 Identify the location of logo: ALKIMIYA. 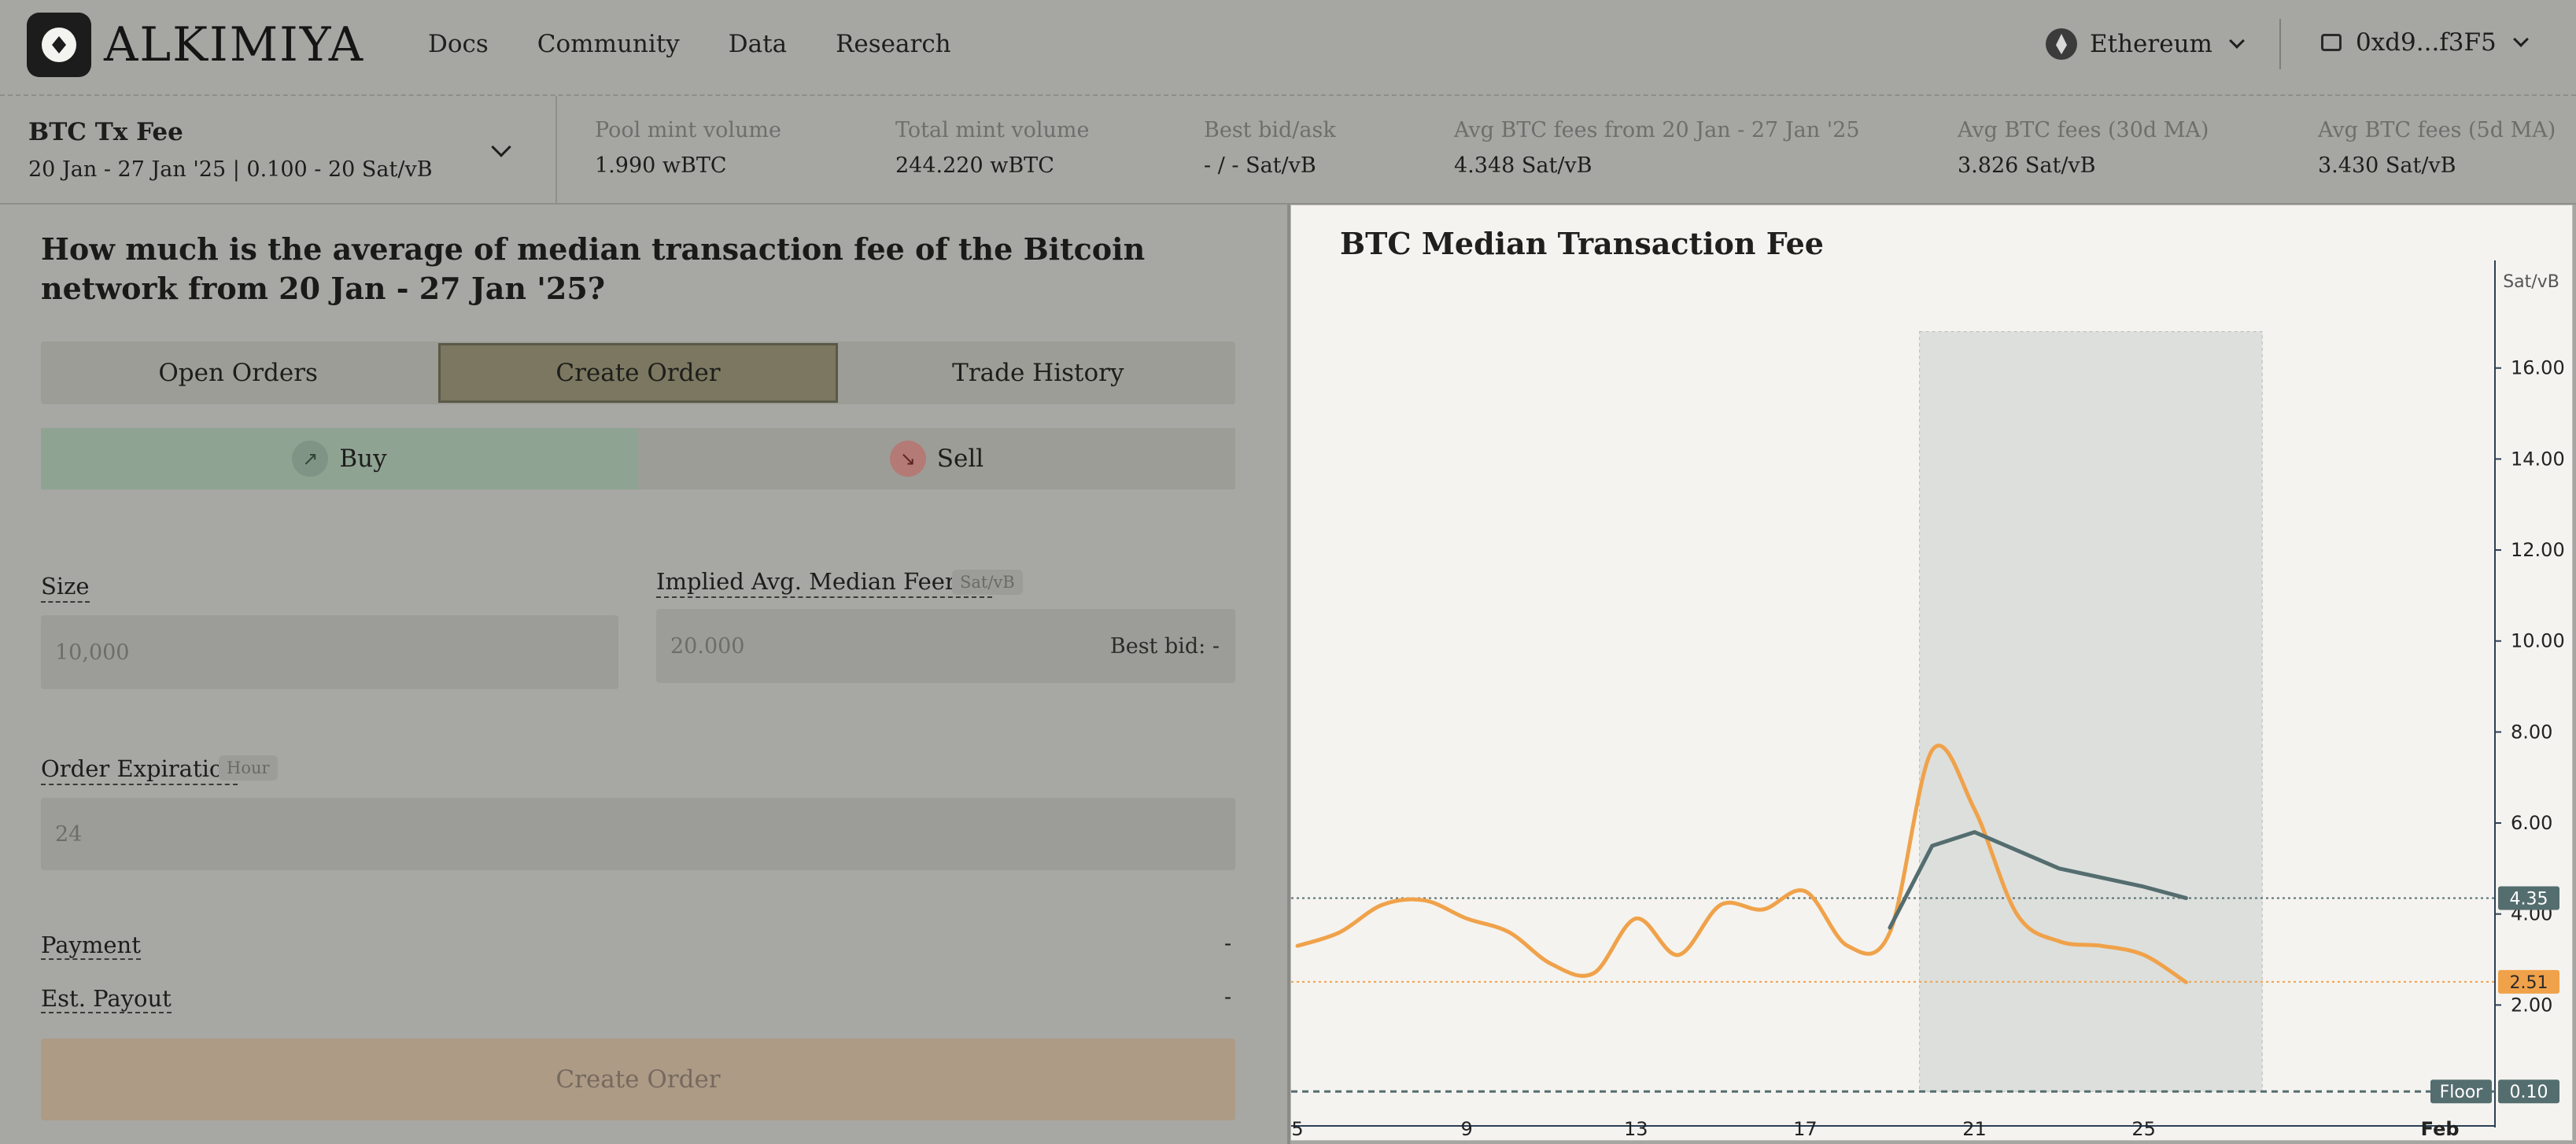
(195, 45).